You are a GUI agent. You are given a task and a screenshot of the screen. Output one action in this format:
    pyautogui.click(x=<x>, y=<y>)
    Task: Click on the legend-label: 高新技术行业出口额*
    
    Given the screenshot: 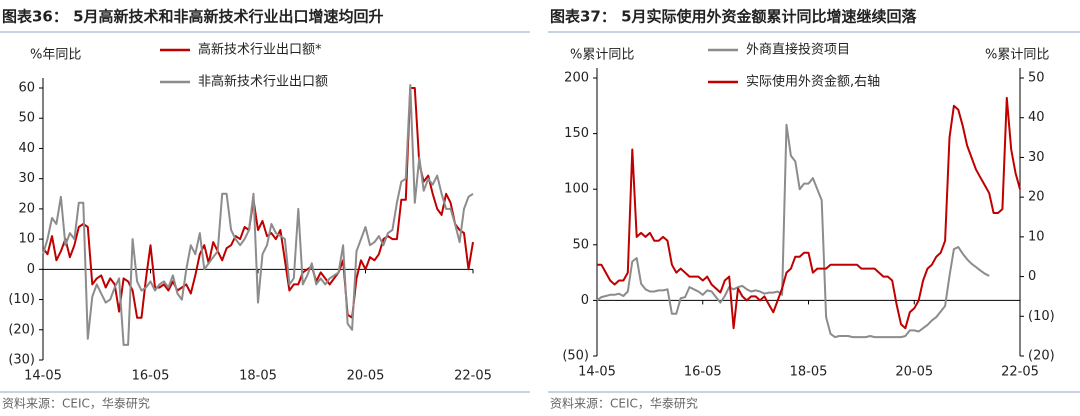 What is the action you would take?
    pyautogui.click(x=260, y=50)
    